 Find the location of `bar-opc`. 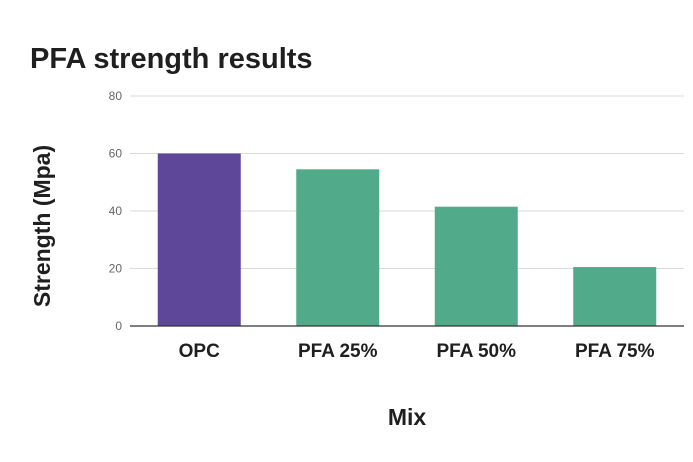

bar-opc is located at coordinates (199, 239).